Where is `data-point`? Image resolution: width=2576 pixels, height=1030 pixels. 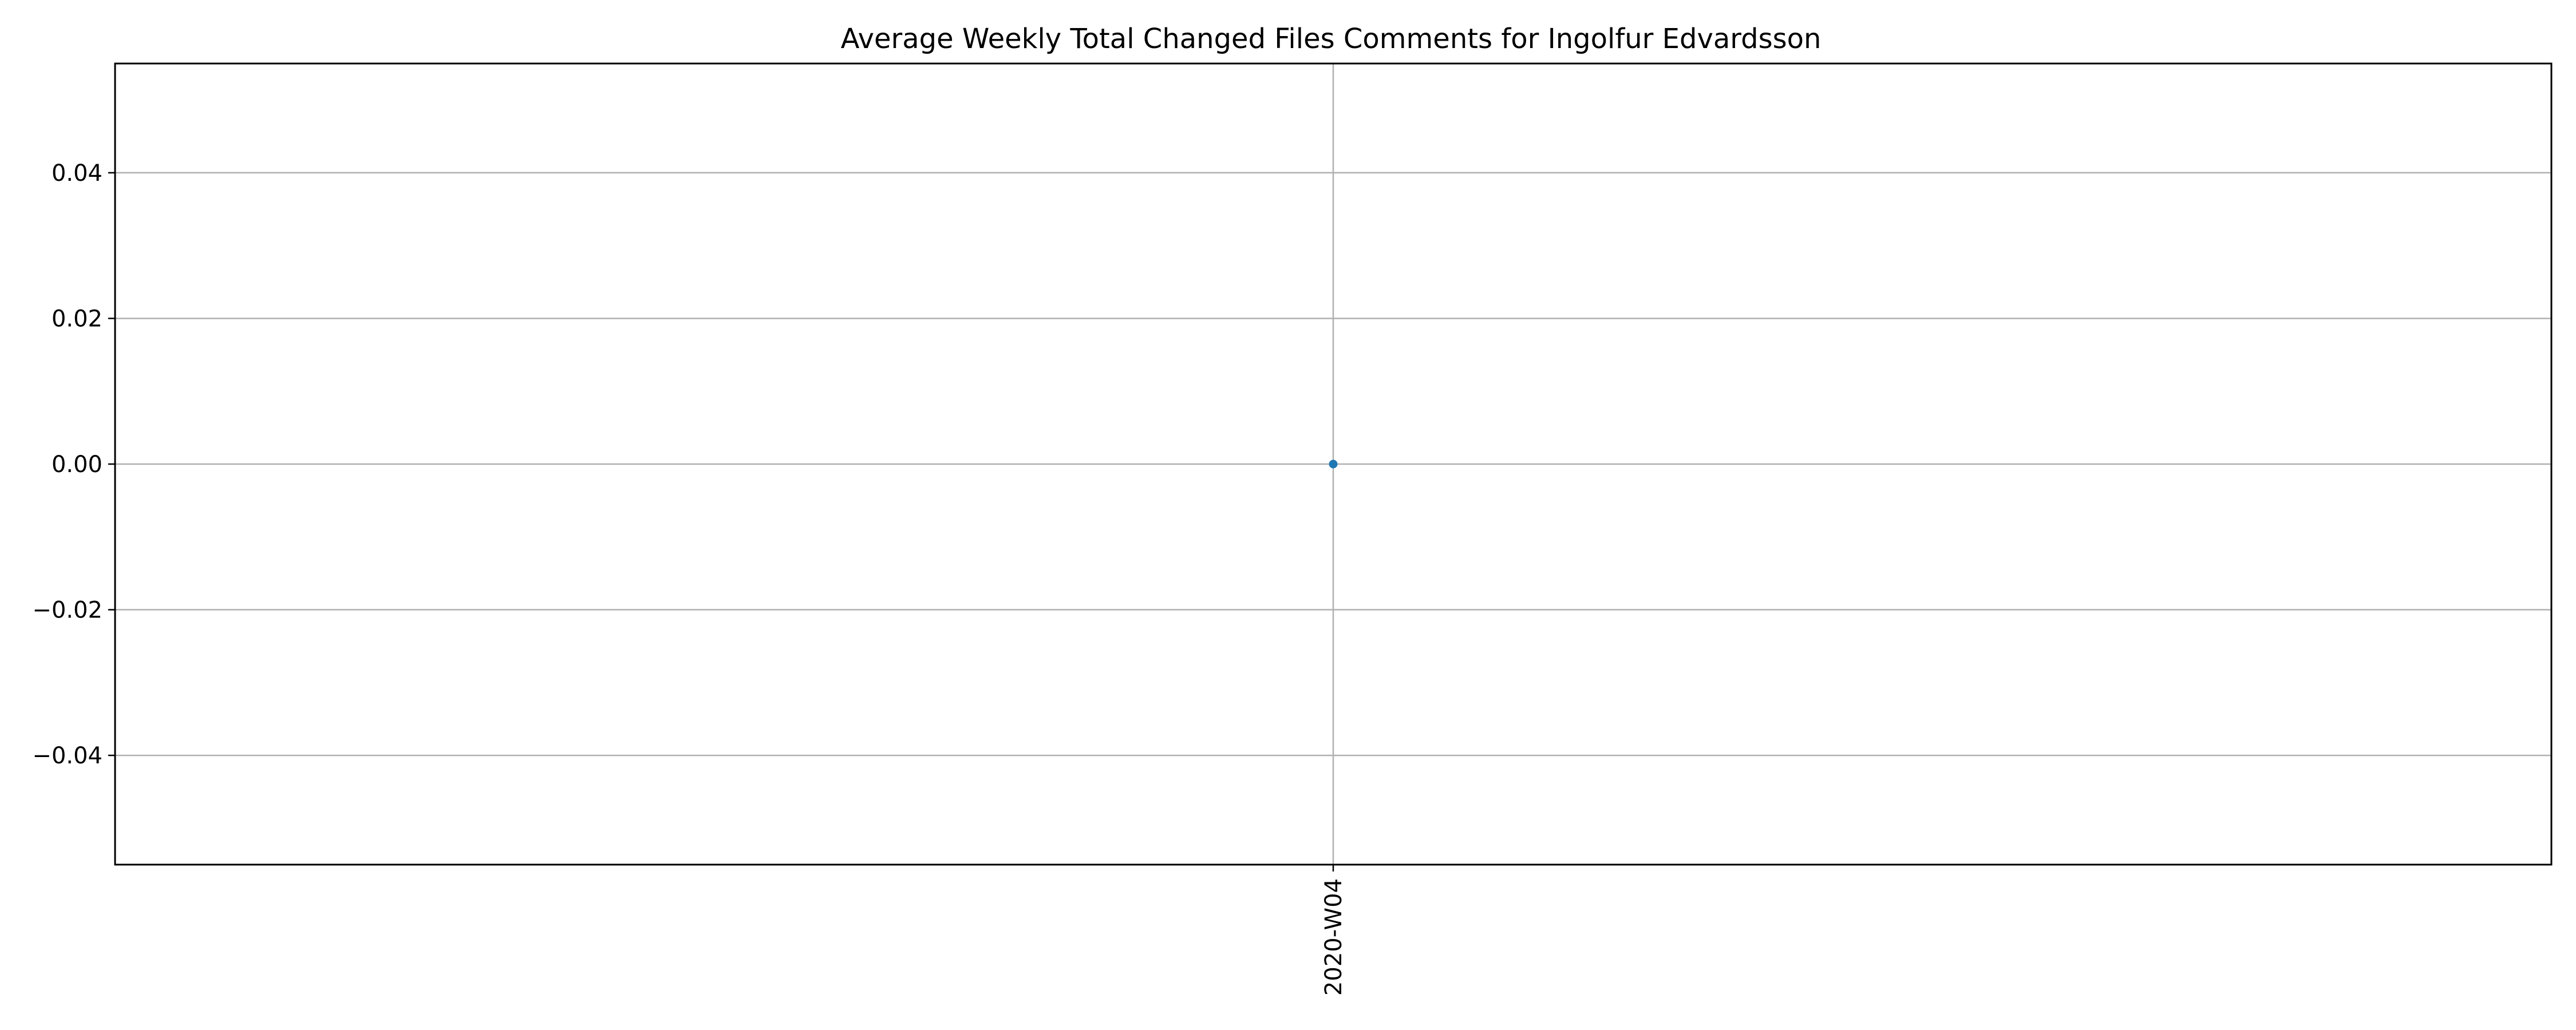
data-point is located at coordinates (1333, 464).